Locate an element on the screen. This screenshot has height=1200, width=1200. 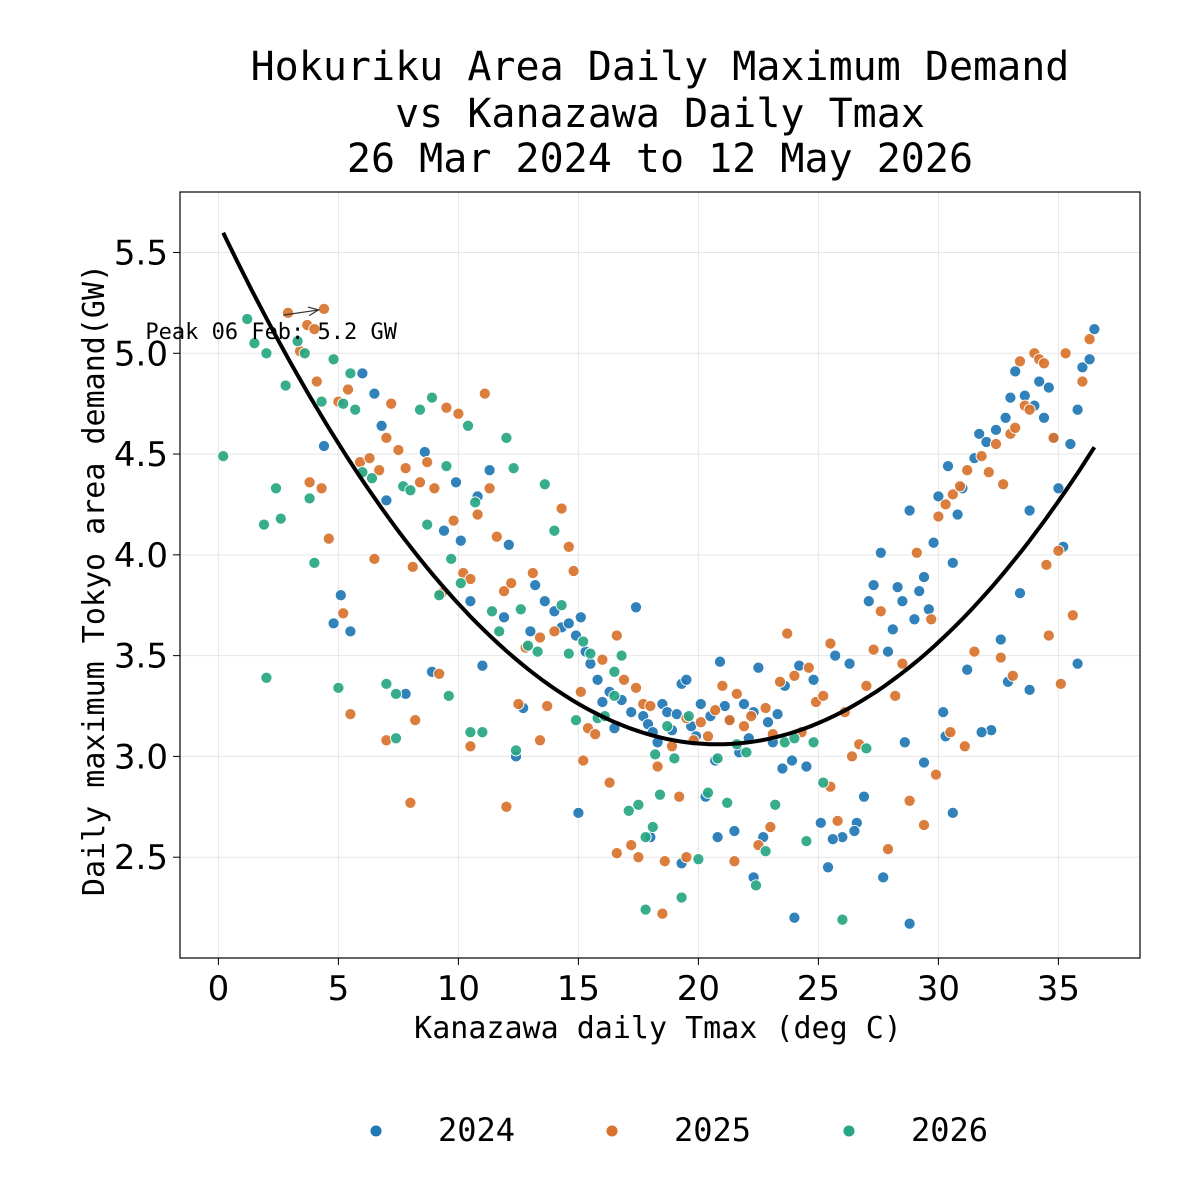
x-tick-label: 25 is located at coordinates (818, 989).